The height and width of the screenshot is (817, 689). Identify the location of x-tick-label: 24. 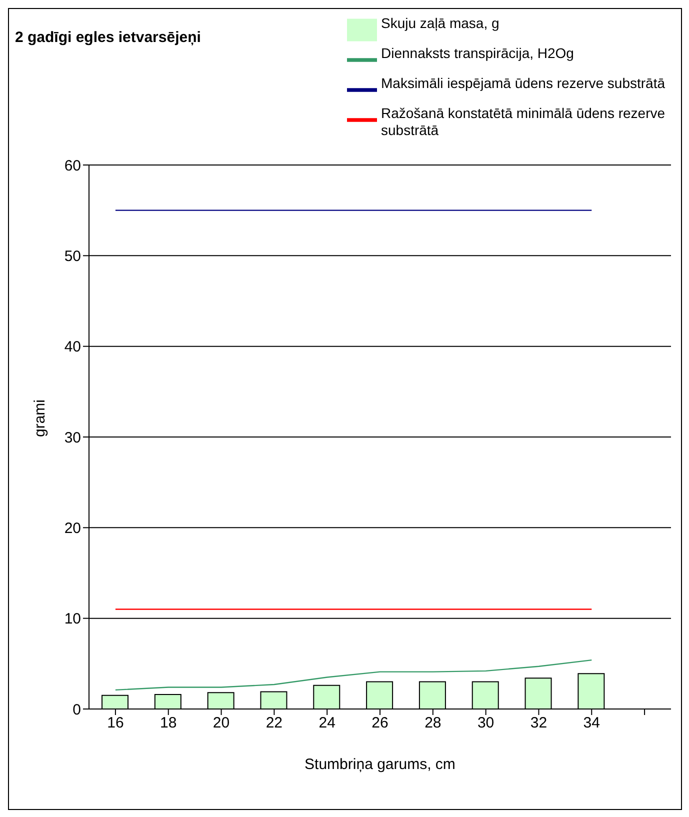
(327, 723).